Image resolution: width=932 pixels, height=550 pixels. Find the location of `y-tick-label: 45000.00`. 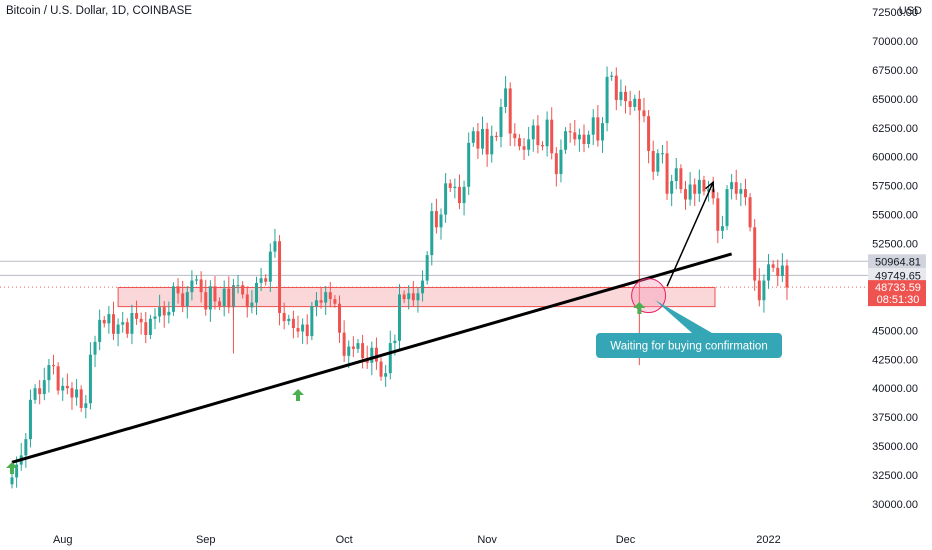

y-tick-label: 45000.00 is located at coordinates (895, 331).